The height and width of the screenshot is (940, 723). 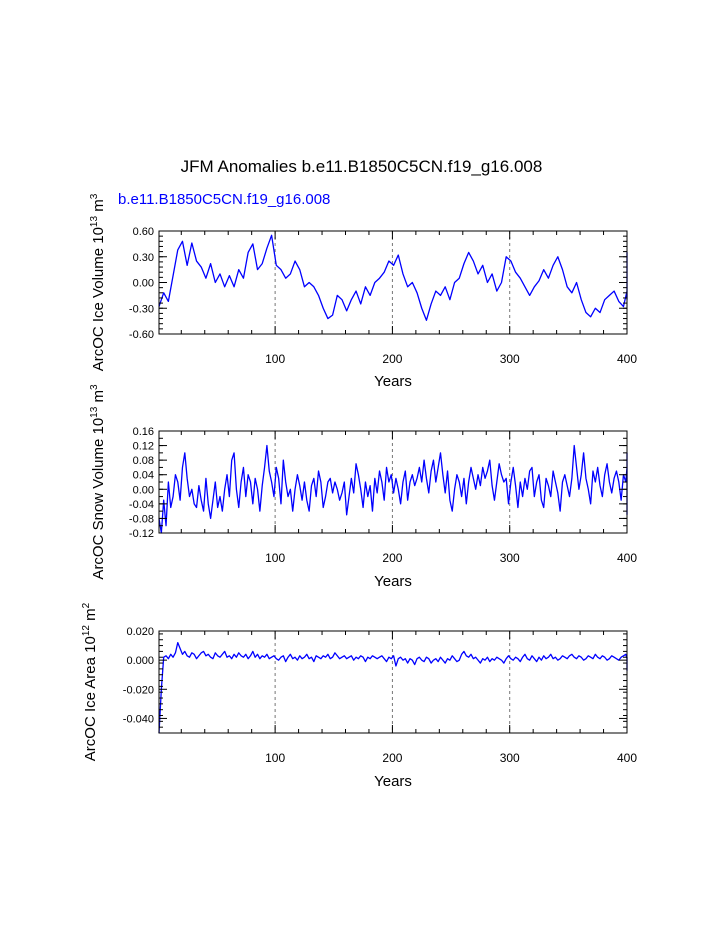 What do you see at coordinates (141, 335) in the screenshot?
I see `ytick-label: -0.60` at bounding box center [141, 335].